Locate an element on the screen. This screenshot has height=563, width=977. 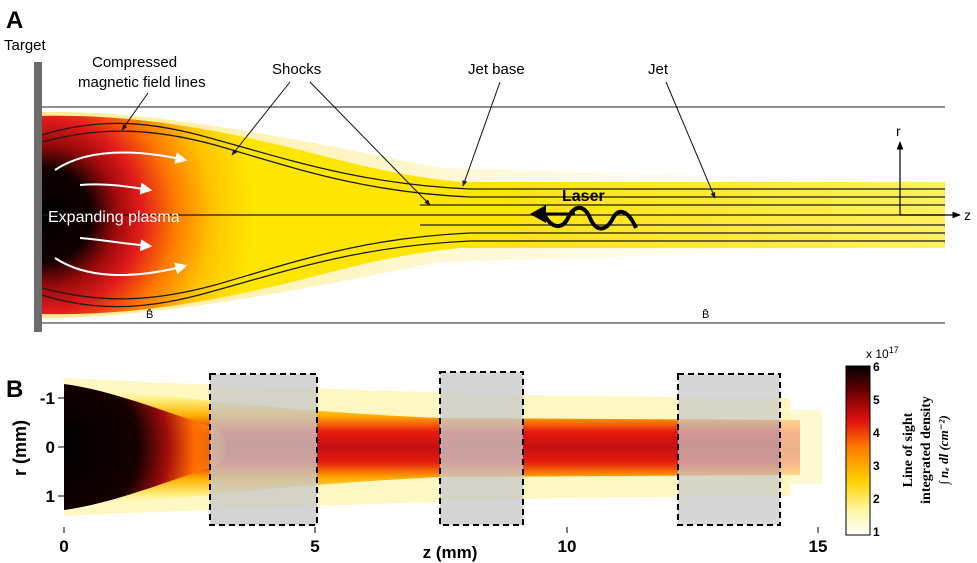
z-axis-label: z is located at coordinates (967, 215).